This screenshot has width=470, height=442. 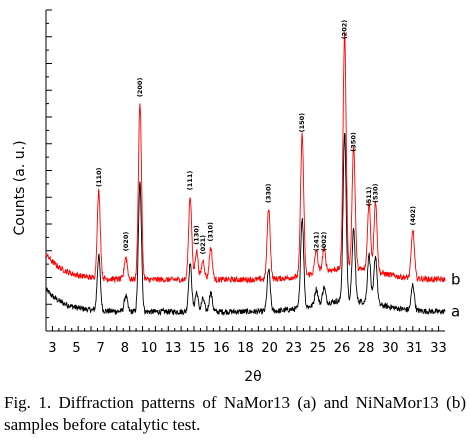 What do you see at coordinates (414, 348) in the screenshot?
I see `x-tick-label: 31` at bounding box center [414, 348].